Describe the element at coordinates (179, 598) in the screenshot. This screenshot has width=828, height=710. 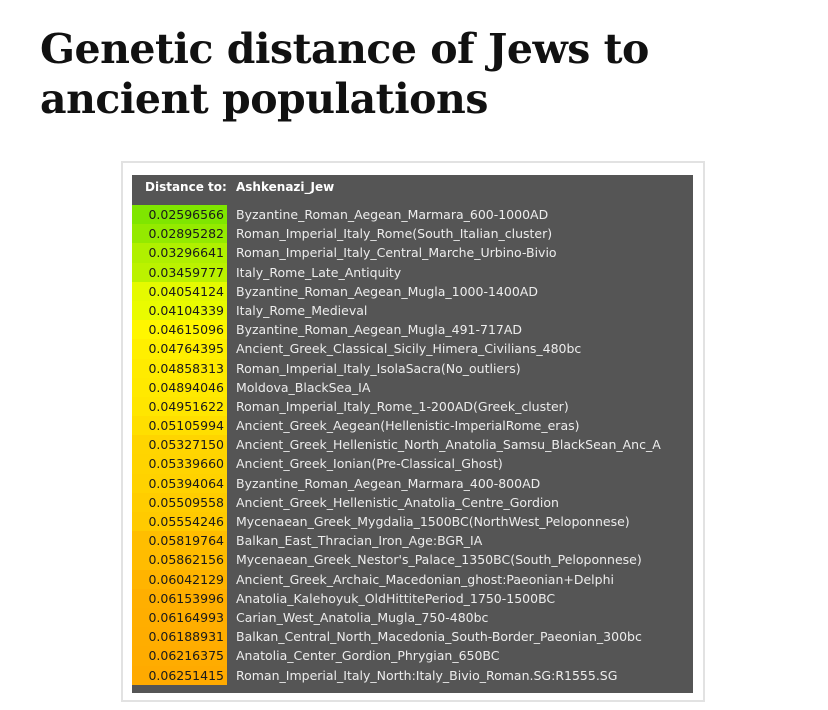
I see `distance-value: 0.06153996` at that location.